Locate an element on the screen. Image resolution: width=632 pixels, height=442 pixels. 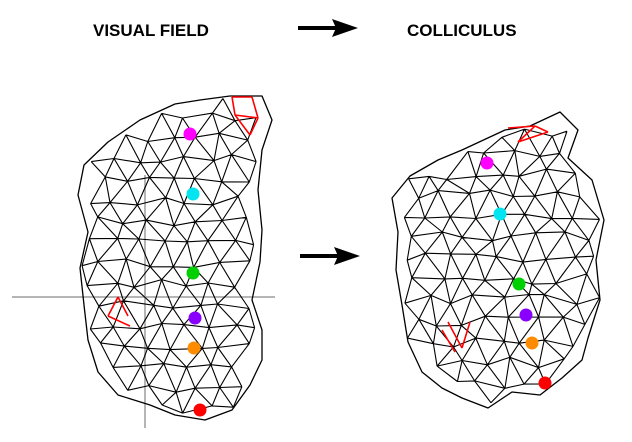
colliculus-title: COLLICULUS is located at coordinates (462, 30).